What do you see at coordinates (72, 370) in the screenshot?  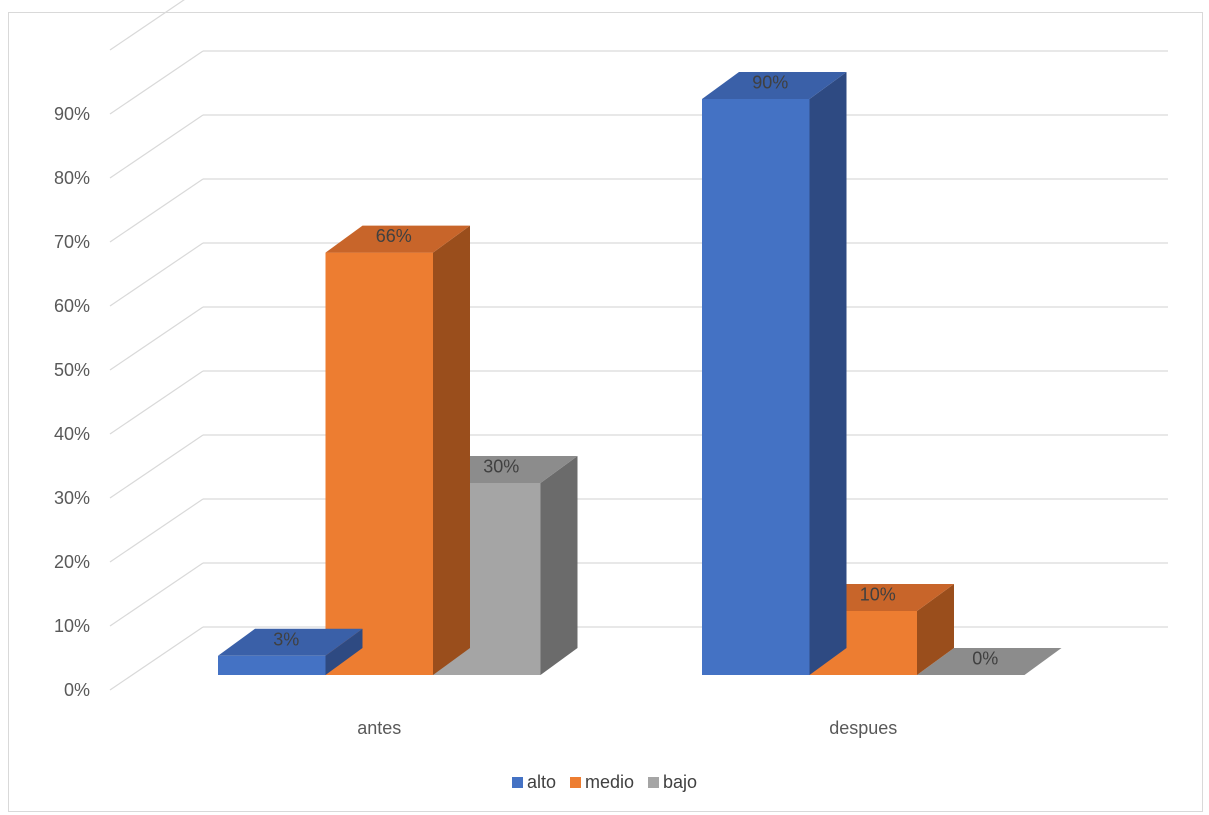 I see `y-tick-label: 50%` at bounding box center [72, 370].